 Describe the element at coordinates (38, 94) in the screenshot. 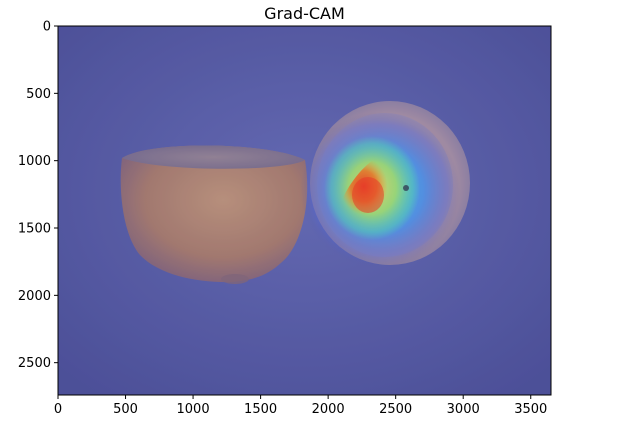

I see `y-tick-label: 500` at that location.